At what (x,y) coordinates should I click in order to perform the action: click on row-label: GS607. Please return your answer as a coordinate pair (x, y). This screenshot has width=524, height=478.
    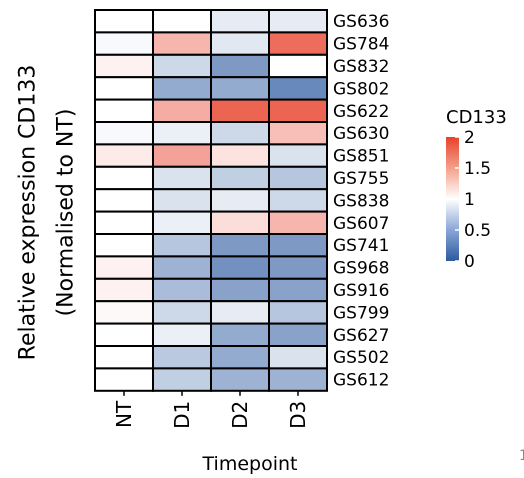
    Looking at the image, I should click on (361, 224).